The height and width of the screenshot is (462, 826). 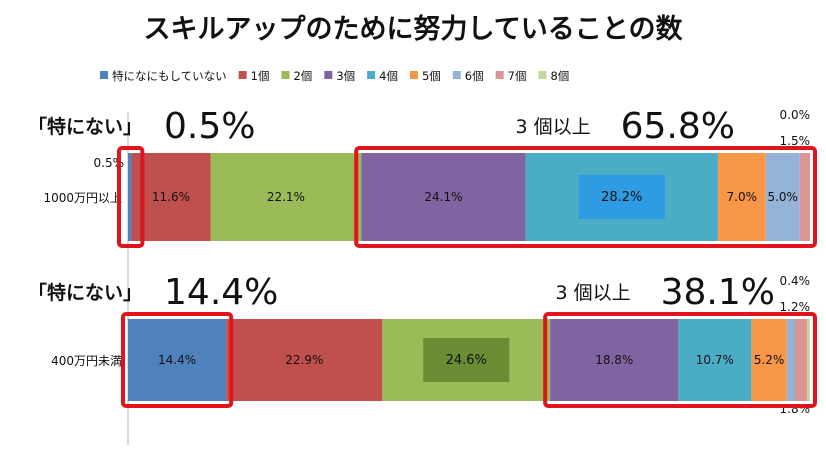 I want to click on bar-value-label: 14.4%, so click(x=177, y=360).